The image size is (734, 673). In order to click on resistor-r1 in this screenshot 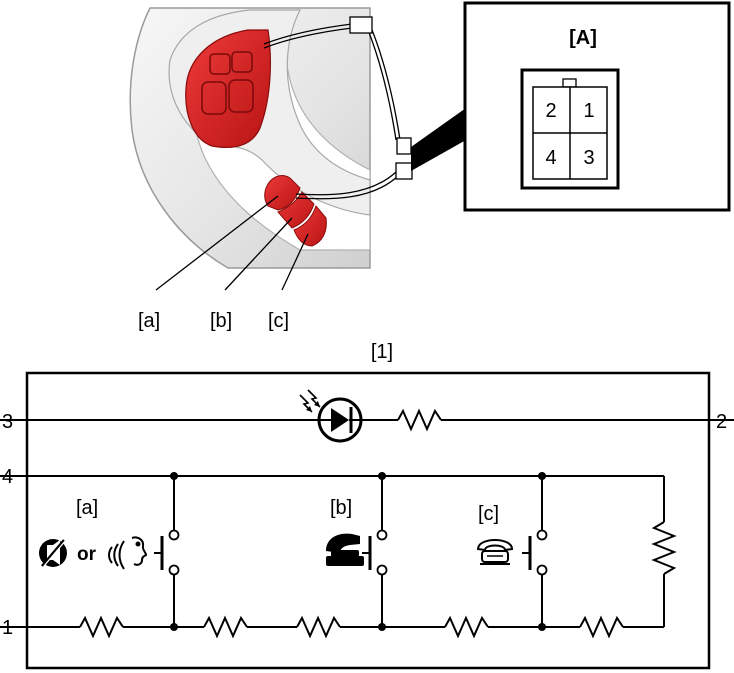, I will do `click(101, 627)`.